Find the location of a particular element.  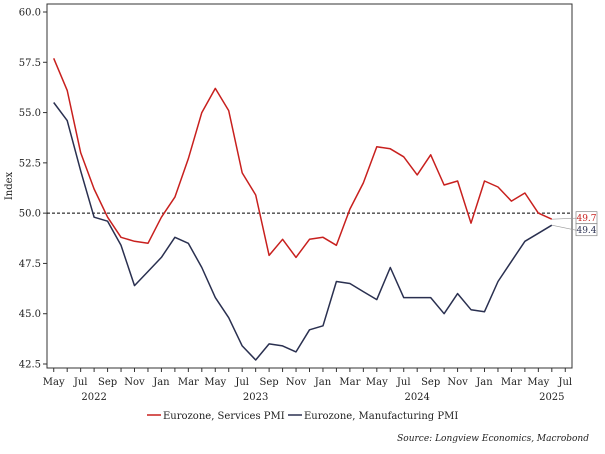

end-labels: 49.7 49.4 is located at coordinates (574, 224).